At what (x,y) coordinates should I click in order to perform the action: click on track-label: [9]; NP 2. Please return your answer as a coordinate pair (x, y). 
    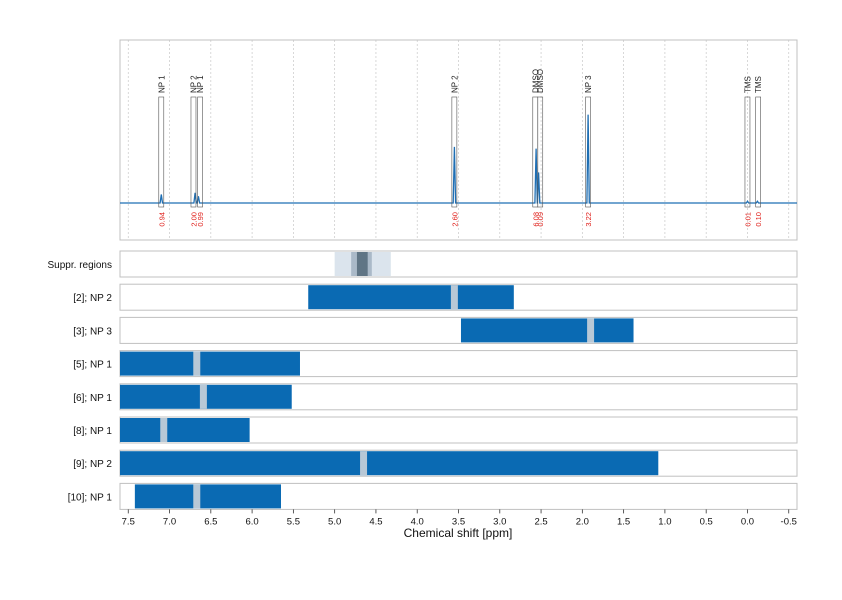
    Looking at the image, I should click on (92, 464).